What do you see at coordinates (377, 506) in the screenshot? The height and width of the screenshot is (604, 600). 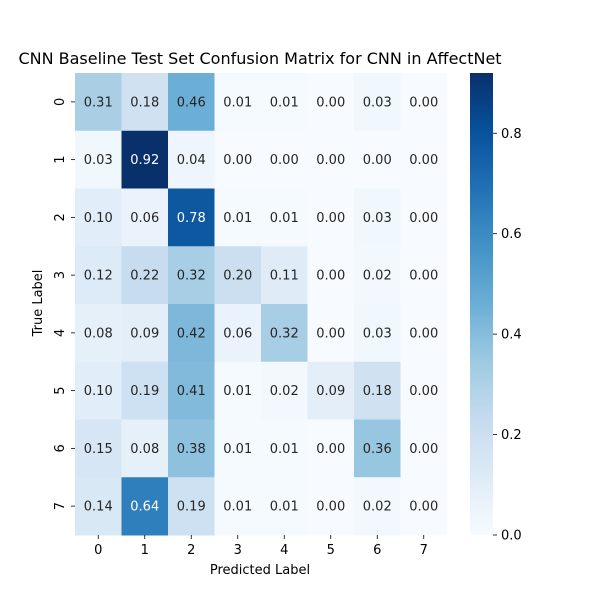 I see `heatmap-cell-r7-c6` at bounding box center [377, 506].